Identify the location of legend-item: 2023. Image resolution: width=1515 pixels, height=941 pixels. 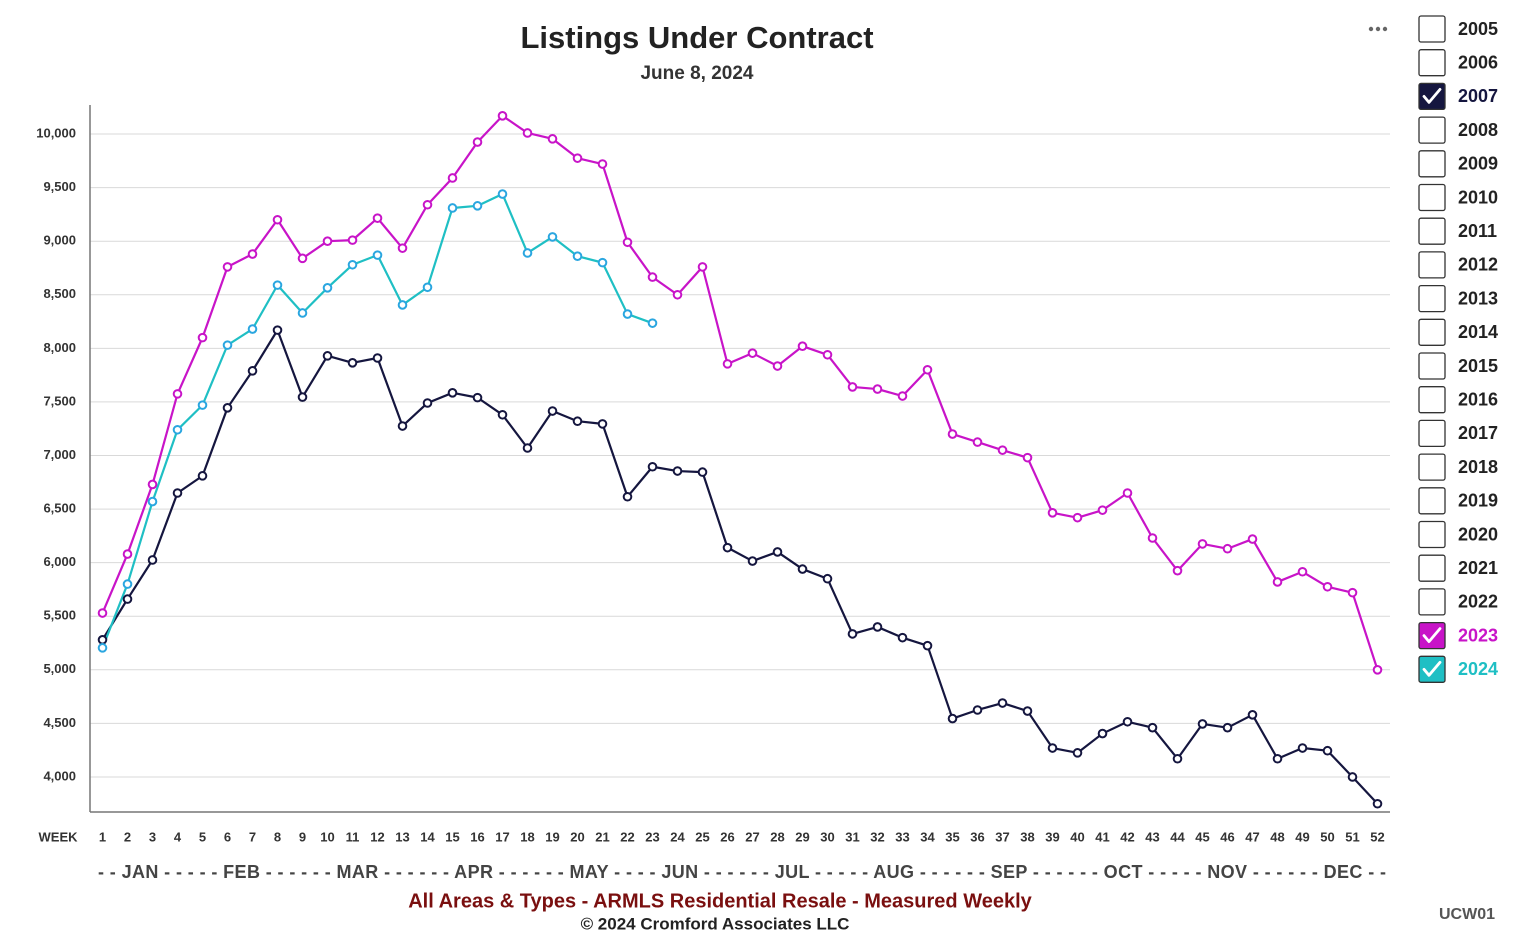
(1458, 635).